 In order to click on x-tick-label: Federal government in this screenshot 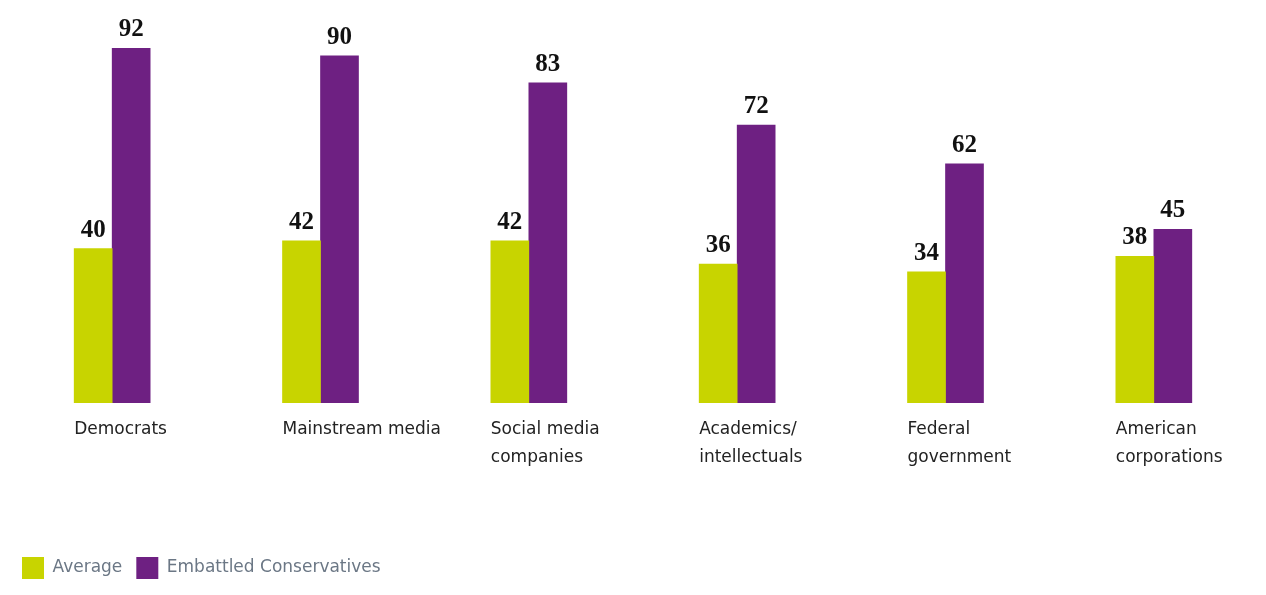, I will do `click(959, 441)`.